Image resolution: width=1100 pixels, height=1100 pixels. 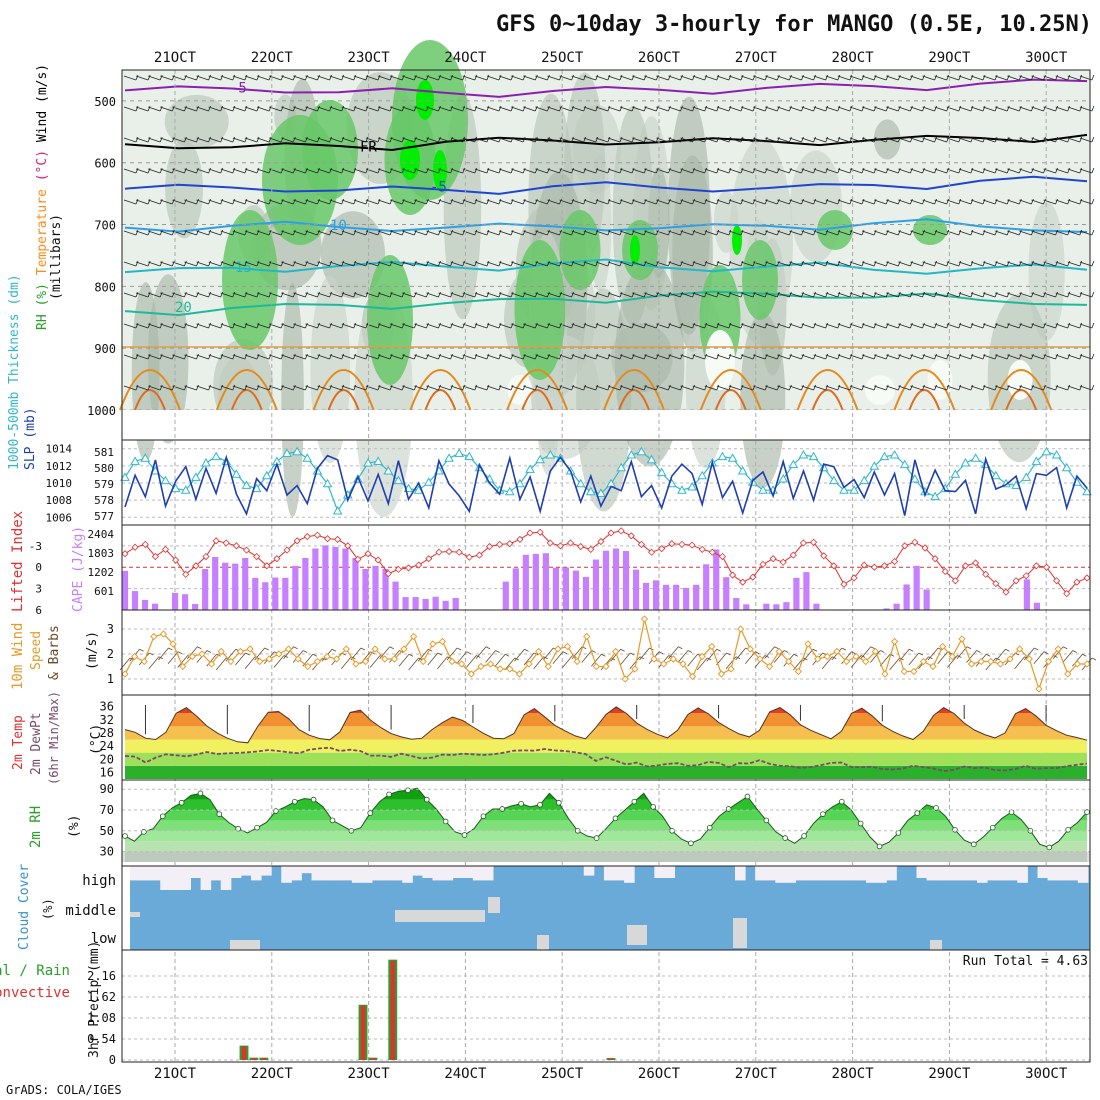 What do you see at coordinates (338, 226) in the screenshot?
I see `isotherm-label: 10` at bounding box center [338, 226].